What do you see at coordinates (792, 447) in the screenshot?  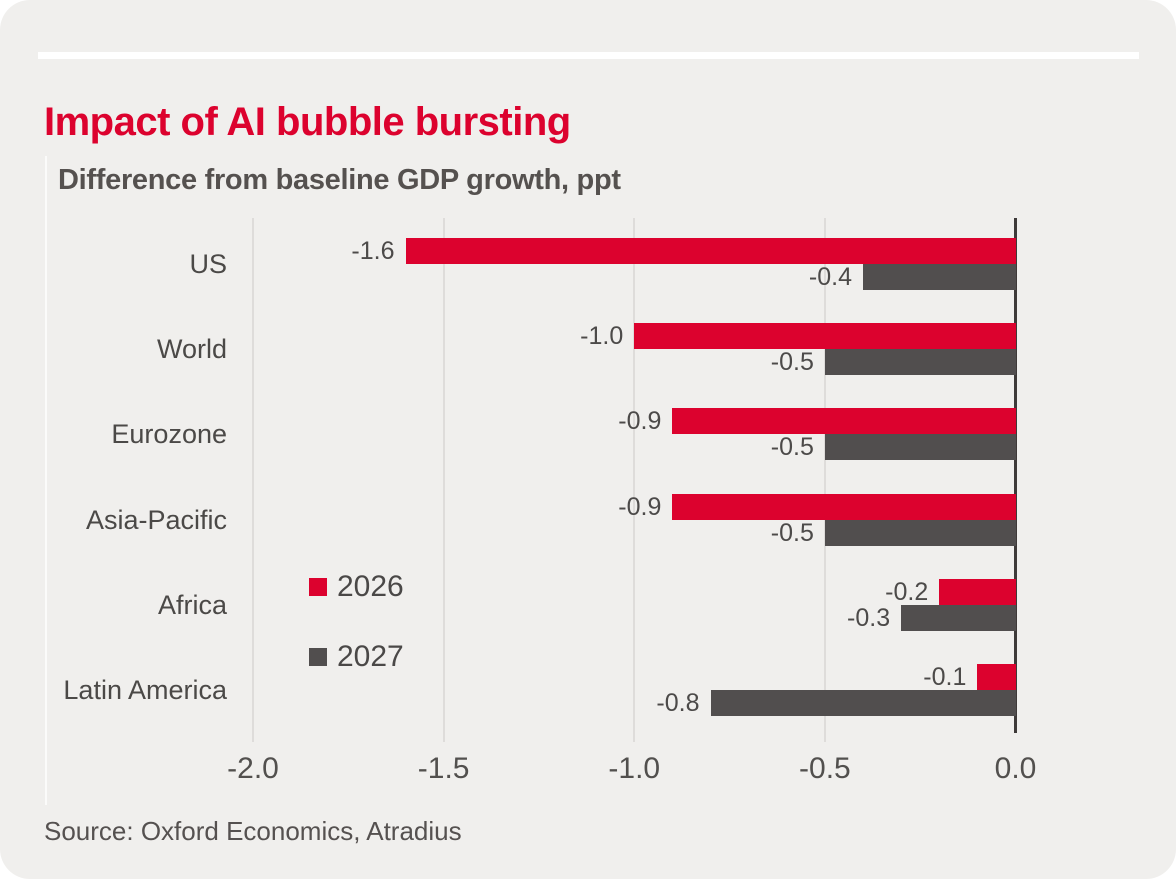 I see `value-label-2027-eurozone: -0.5` at bounding box center [792, 447].